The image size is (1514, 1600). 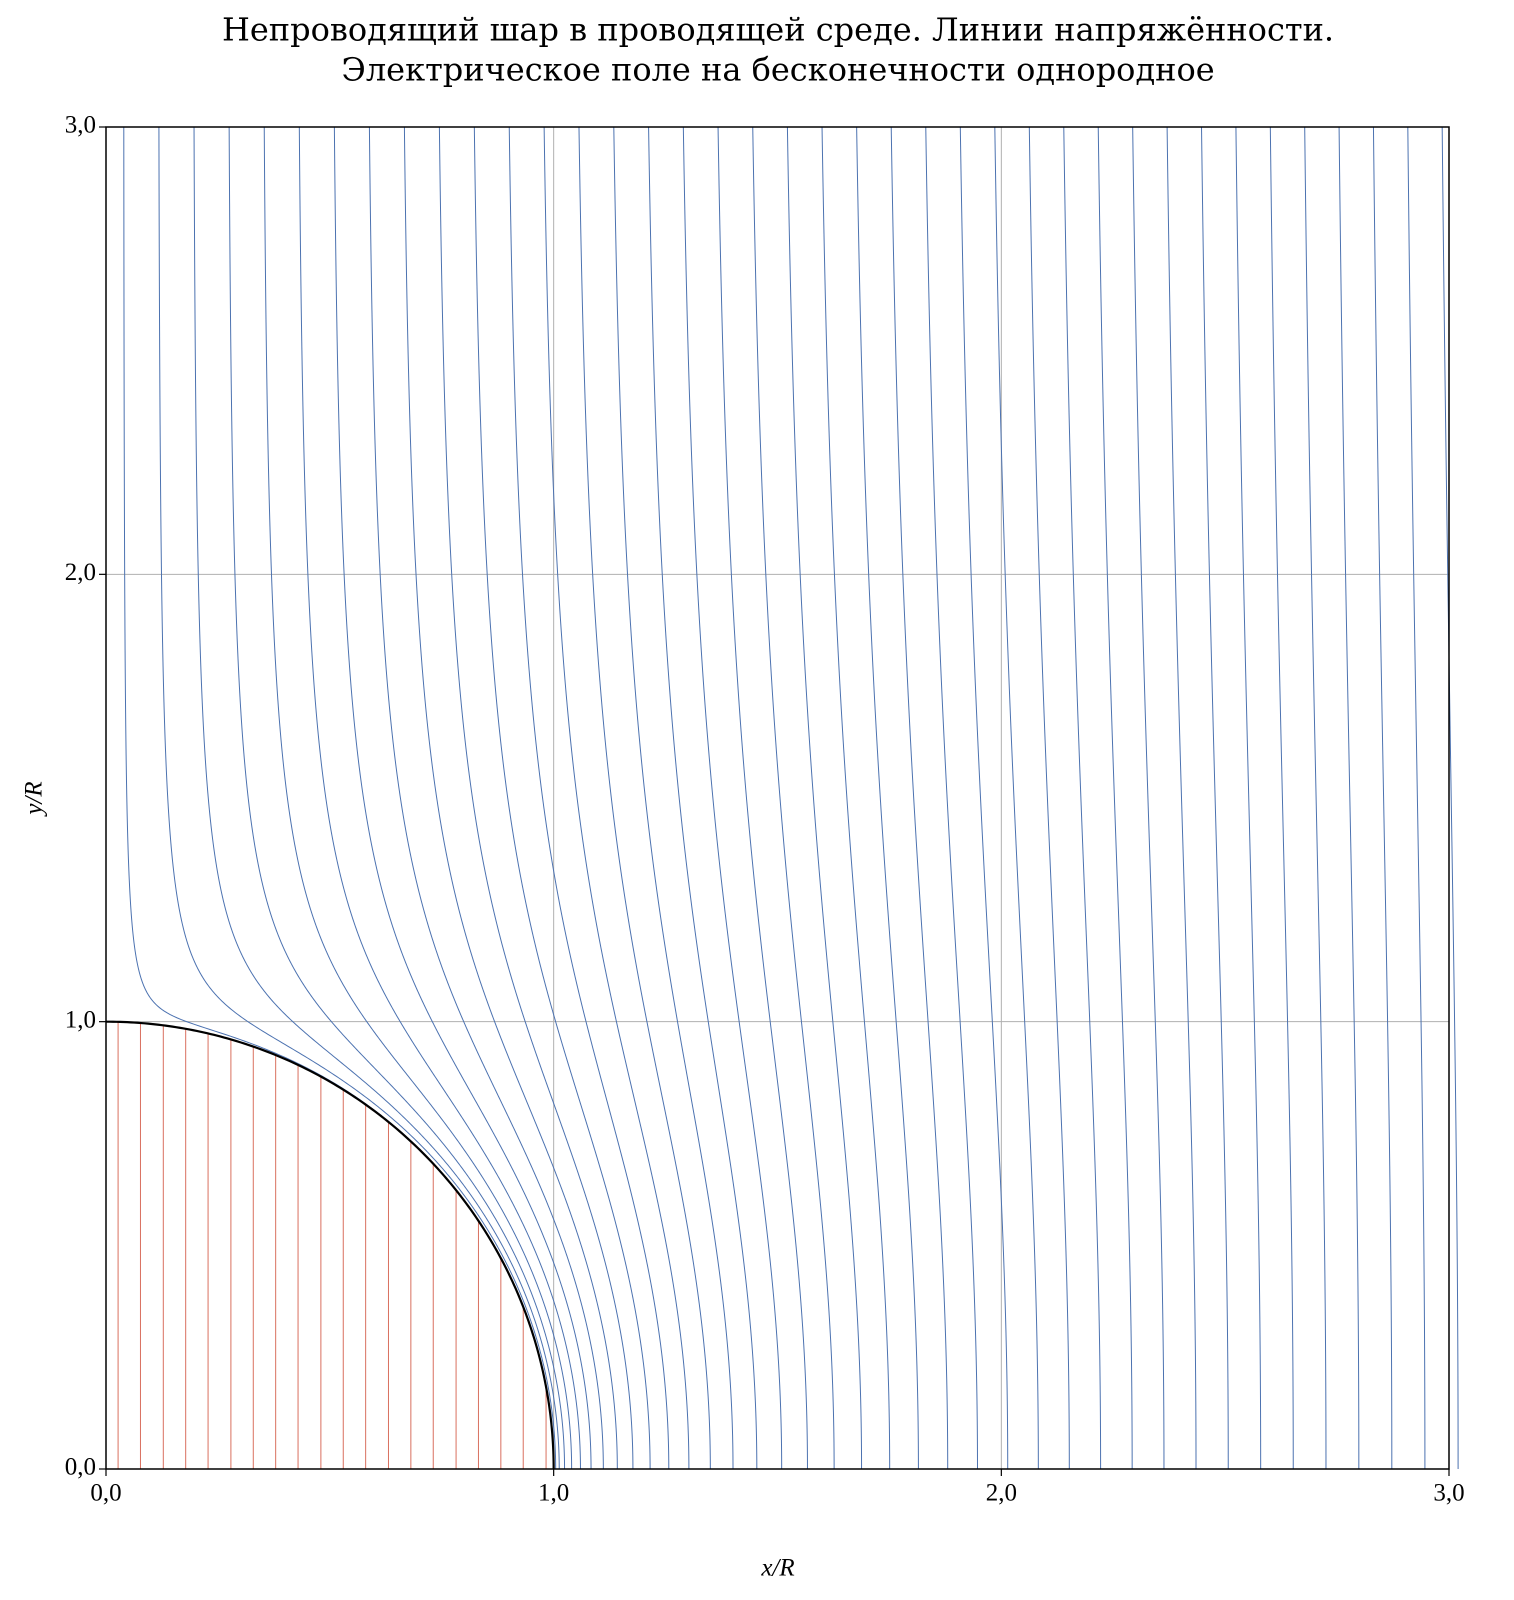 What do you see at coordinates (330, 1245) in the screenshot?
I see `sphere-boundary` at bounding box center [330, 1245].